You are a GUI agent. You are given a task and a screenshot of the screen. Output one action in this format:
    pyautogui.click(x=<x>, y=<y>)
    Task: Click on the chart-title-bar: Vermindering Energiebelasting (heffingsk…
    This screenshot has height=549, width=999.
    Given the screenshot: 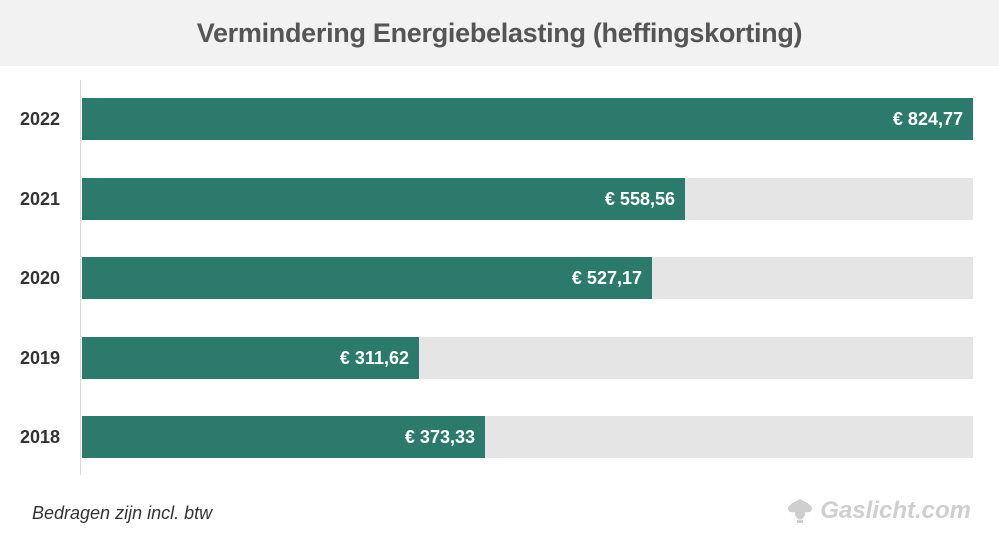 What is the action you would take?
    pyautogui.click(x=499, y=33)
    